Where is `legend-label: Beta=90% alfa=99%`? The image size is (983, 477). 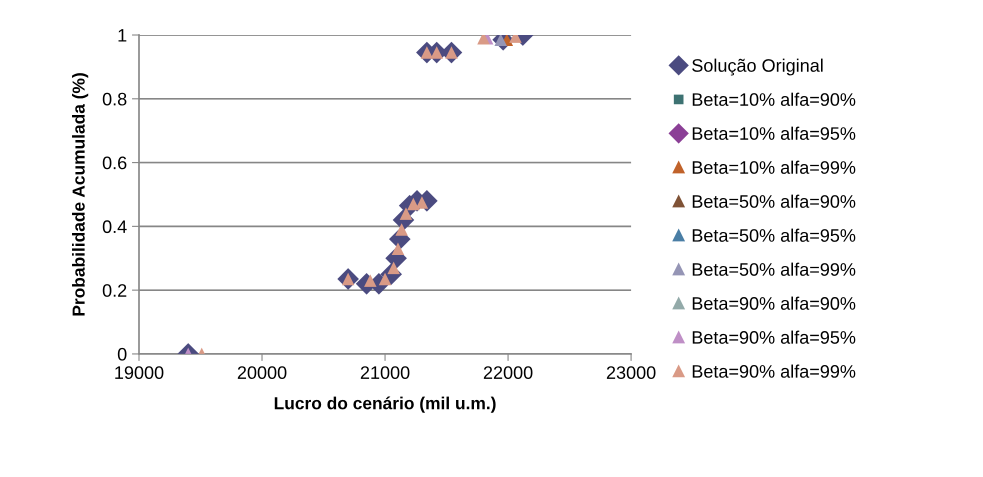
legend-label: Beta=90% alfa=99% is located at coordinates (774, 371).